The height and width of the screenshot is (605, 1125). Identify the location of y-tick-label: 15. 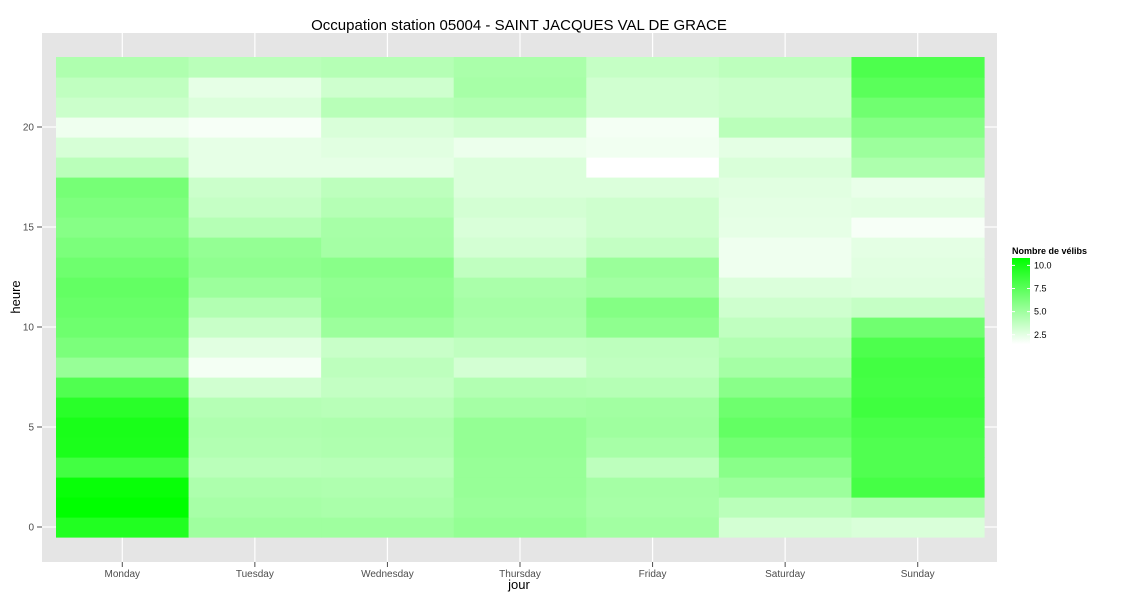
(29, 228).